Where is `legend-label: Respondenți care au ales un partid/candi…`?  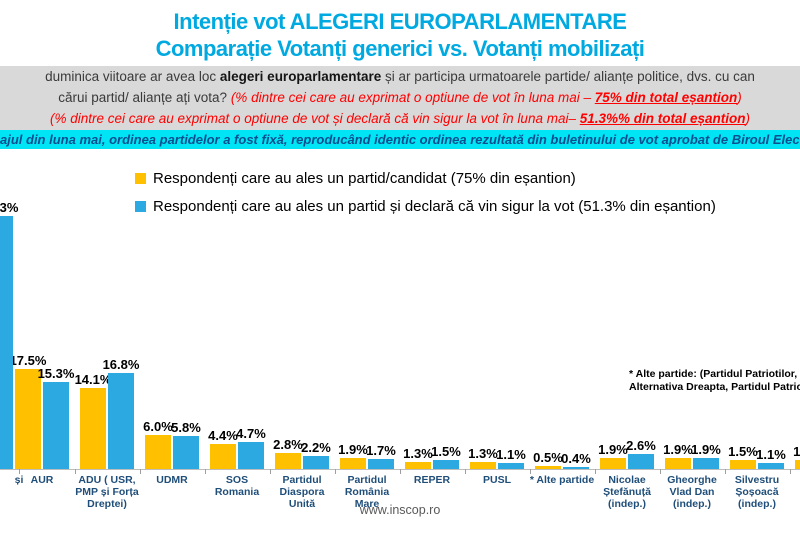
legend-label: Respondenți care au ales un partid/candi… is located at coordinates (364, 178).